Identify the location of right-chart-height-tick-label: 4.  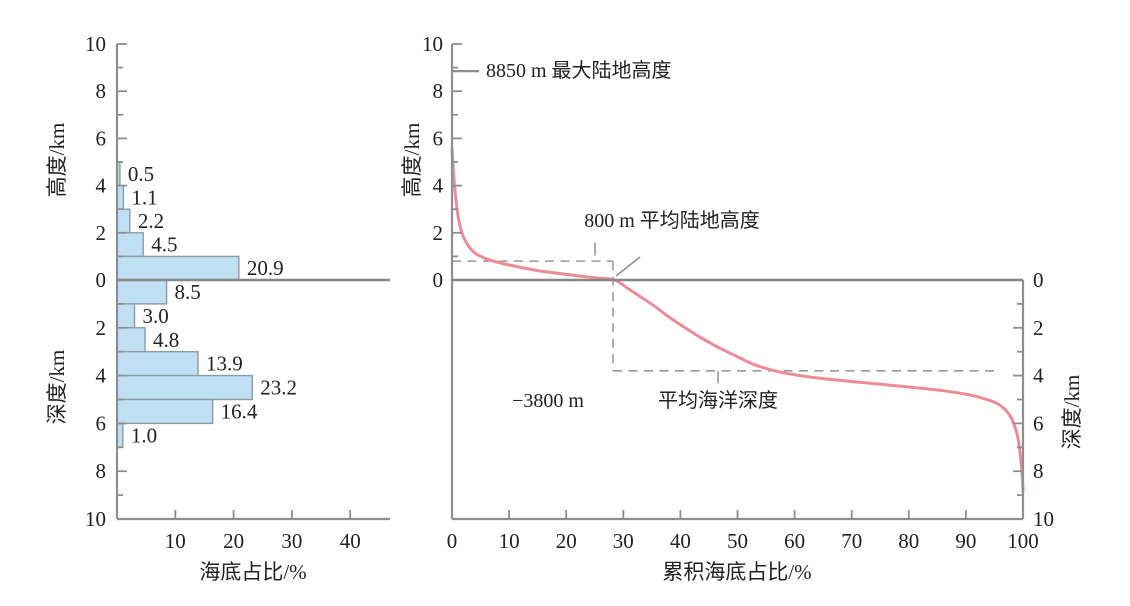
(438, 186).